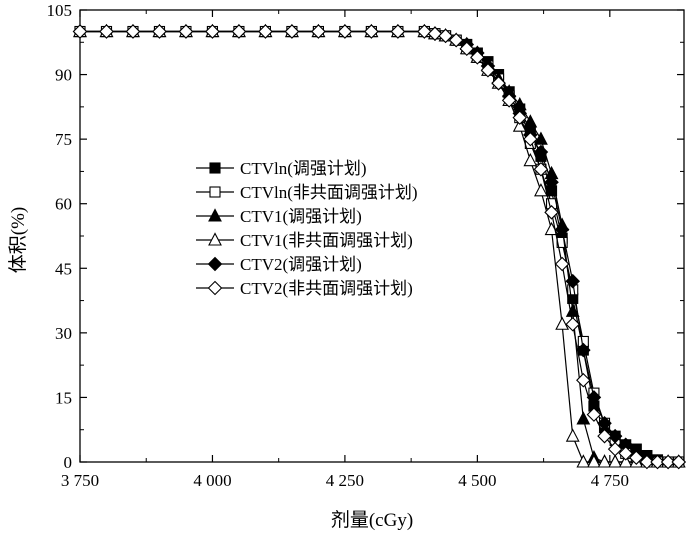 This screenshot has height=533, width=700. I want to click on x-tick-label: 4 750, so click(610, 480).